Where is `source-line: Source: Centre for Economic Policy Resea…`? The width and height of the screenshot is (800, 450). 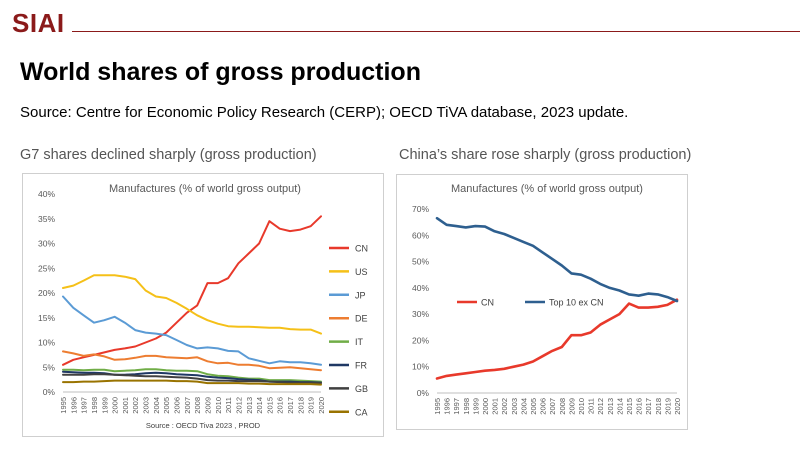 source-line: Source: Centre for Economic Policy Resea… is located at coordinates (324, 112).